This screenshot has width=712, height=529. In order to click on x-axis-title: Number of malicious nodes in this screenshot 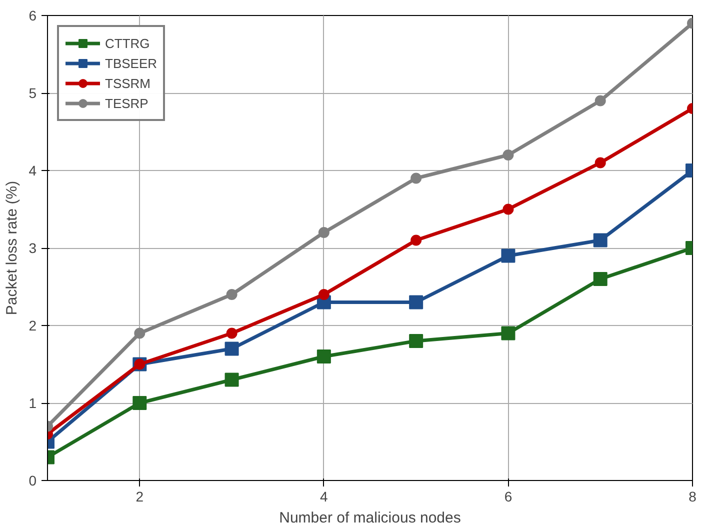, I will do `click(370, 518)`.